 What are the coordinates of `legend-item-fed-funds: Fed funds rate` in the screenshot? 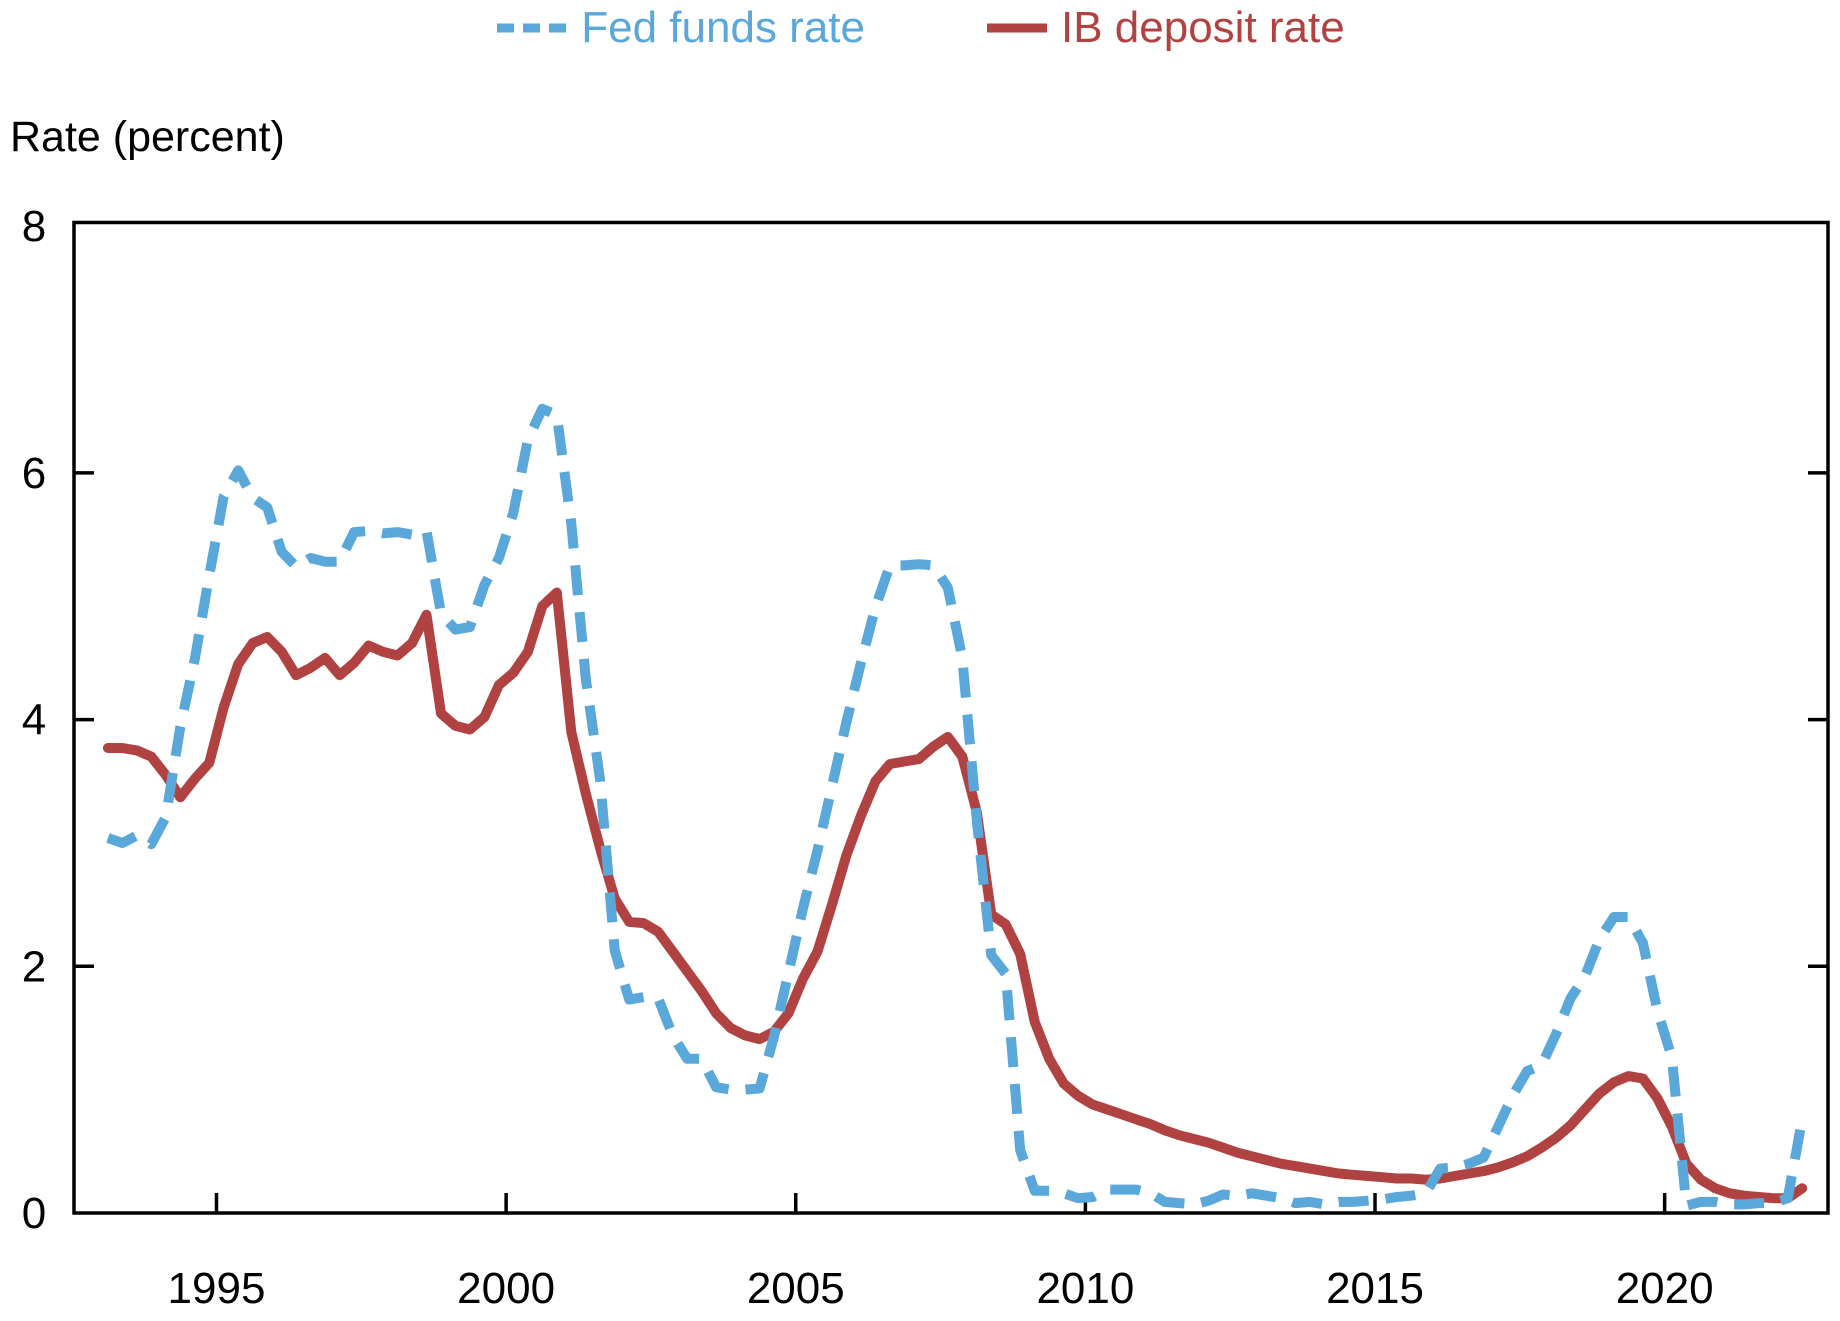 It's located at (680, 28).